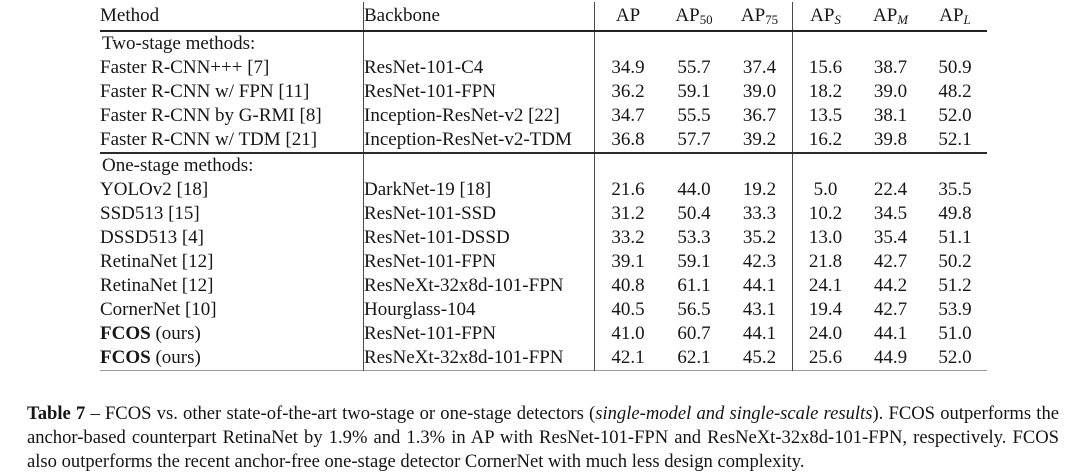  Describe the element at coordinates (694, 139) in the screenshot. I see `ap50-cell: 57.7` at that location.